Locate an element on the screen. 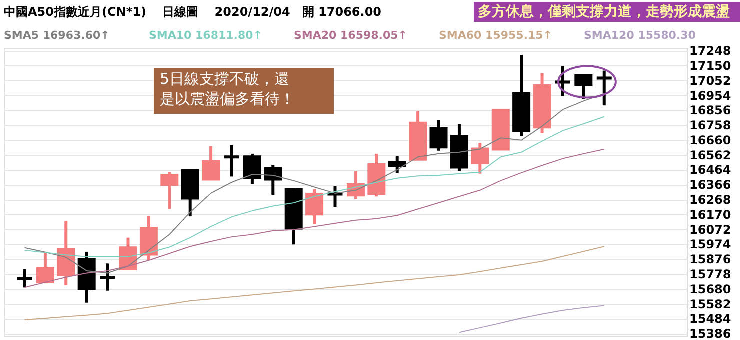  y-tick-label: 16954 is located at coordinates (711, 95).